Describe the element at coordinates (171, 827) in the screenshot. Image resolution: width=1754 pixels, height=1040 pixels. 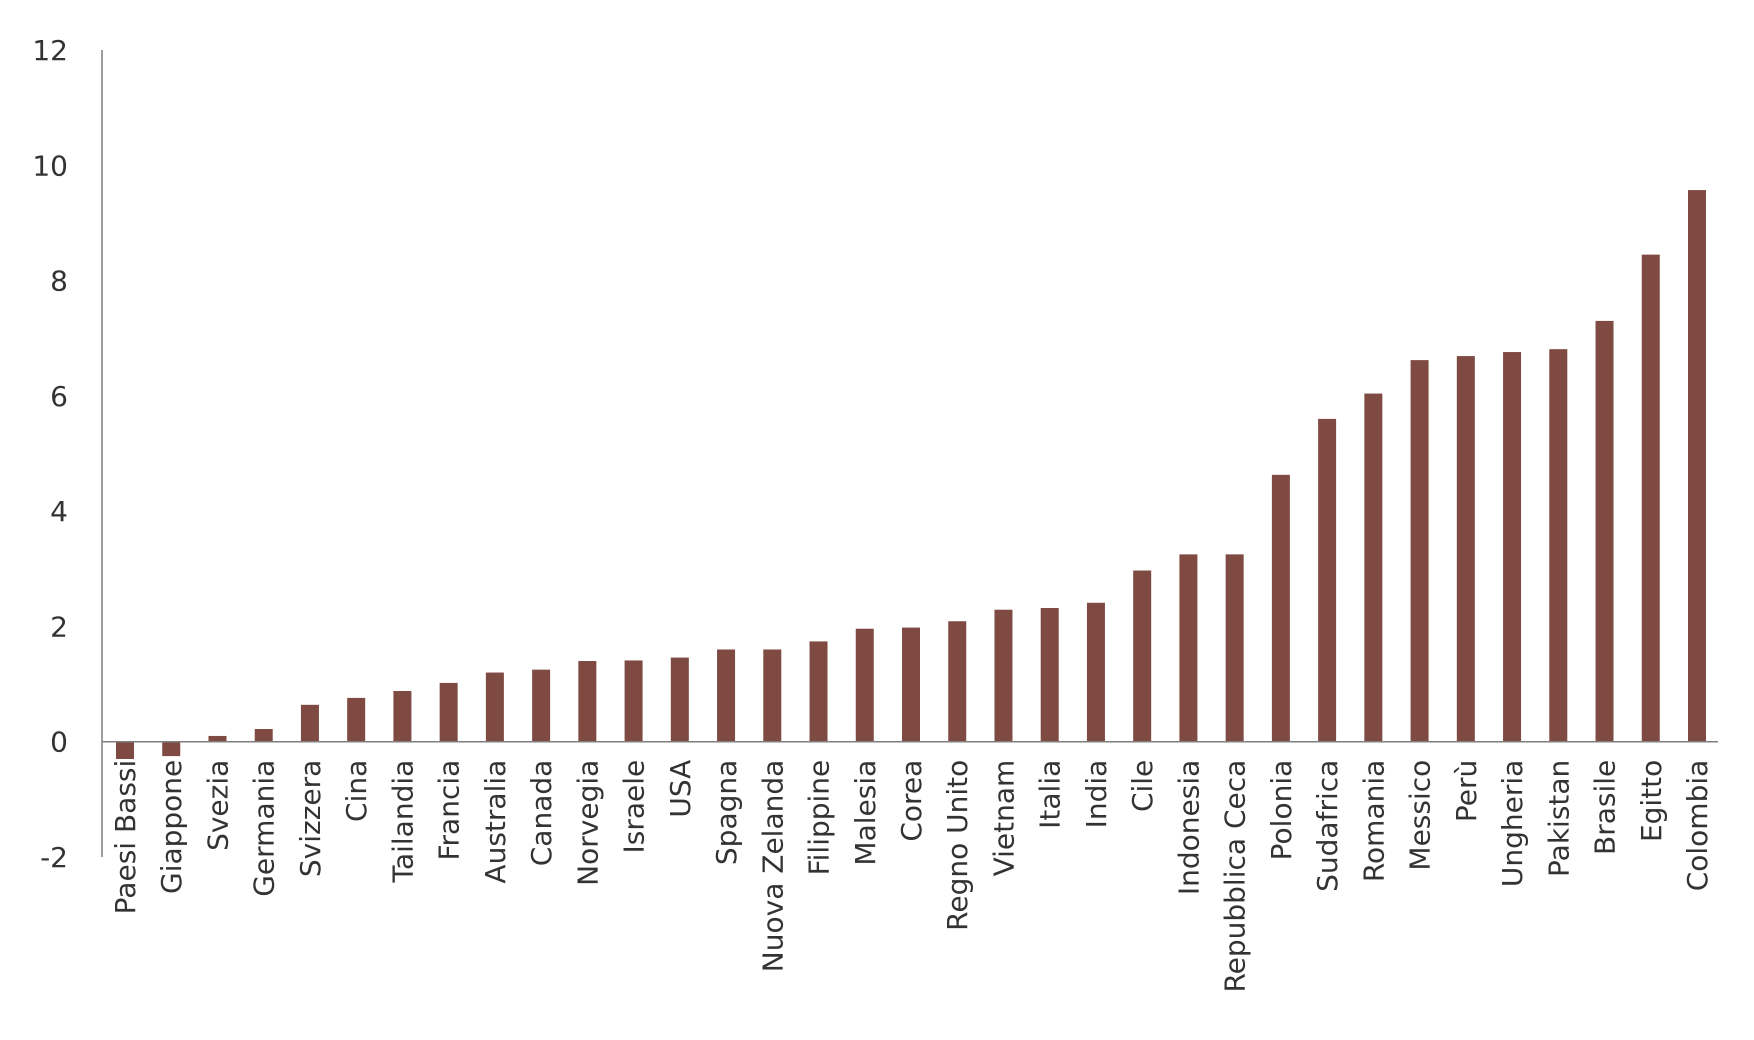
I see `x-tick-label: Giappone` at that location.